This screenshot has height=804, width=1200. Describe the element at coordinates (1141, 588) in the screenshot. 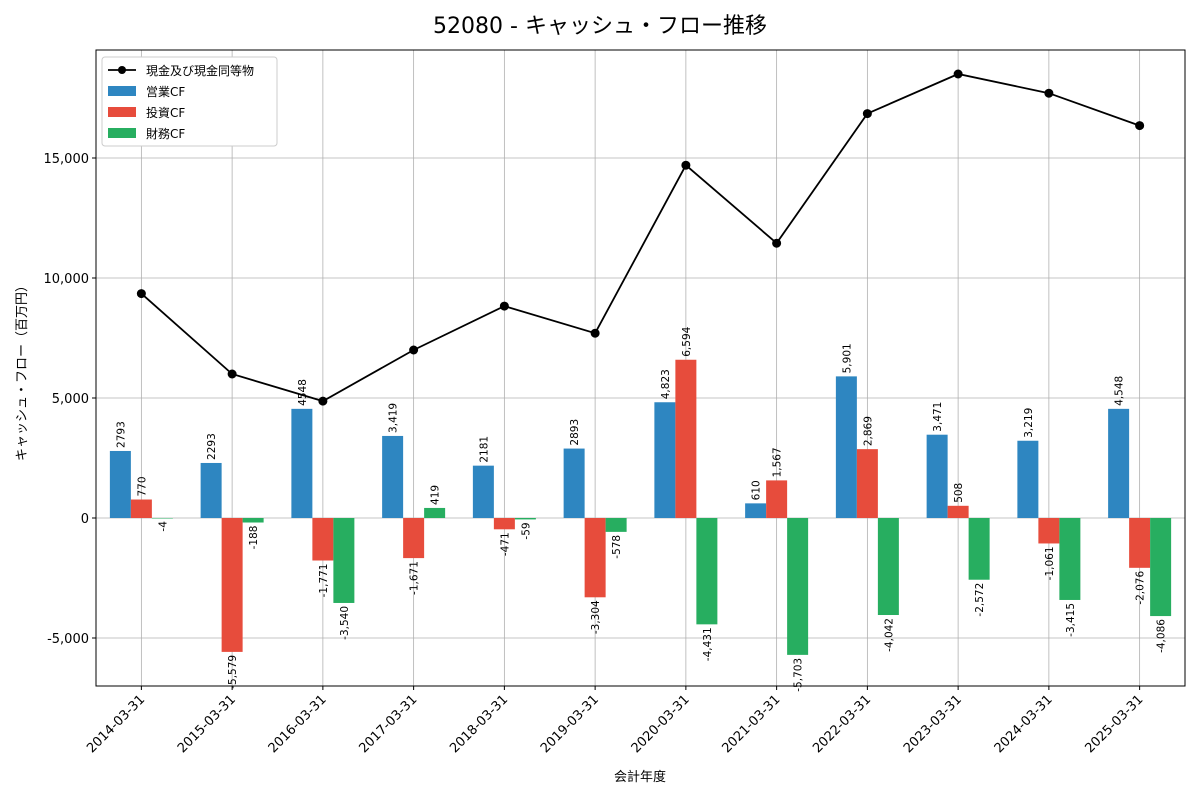

I see `bar-value-label: -2,076` at that location.